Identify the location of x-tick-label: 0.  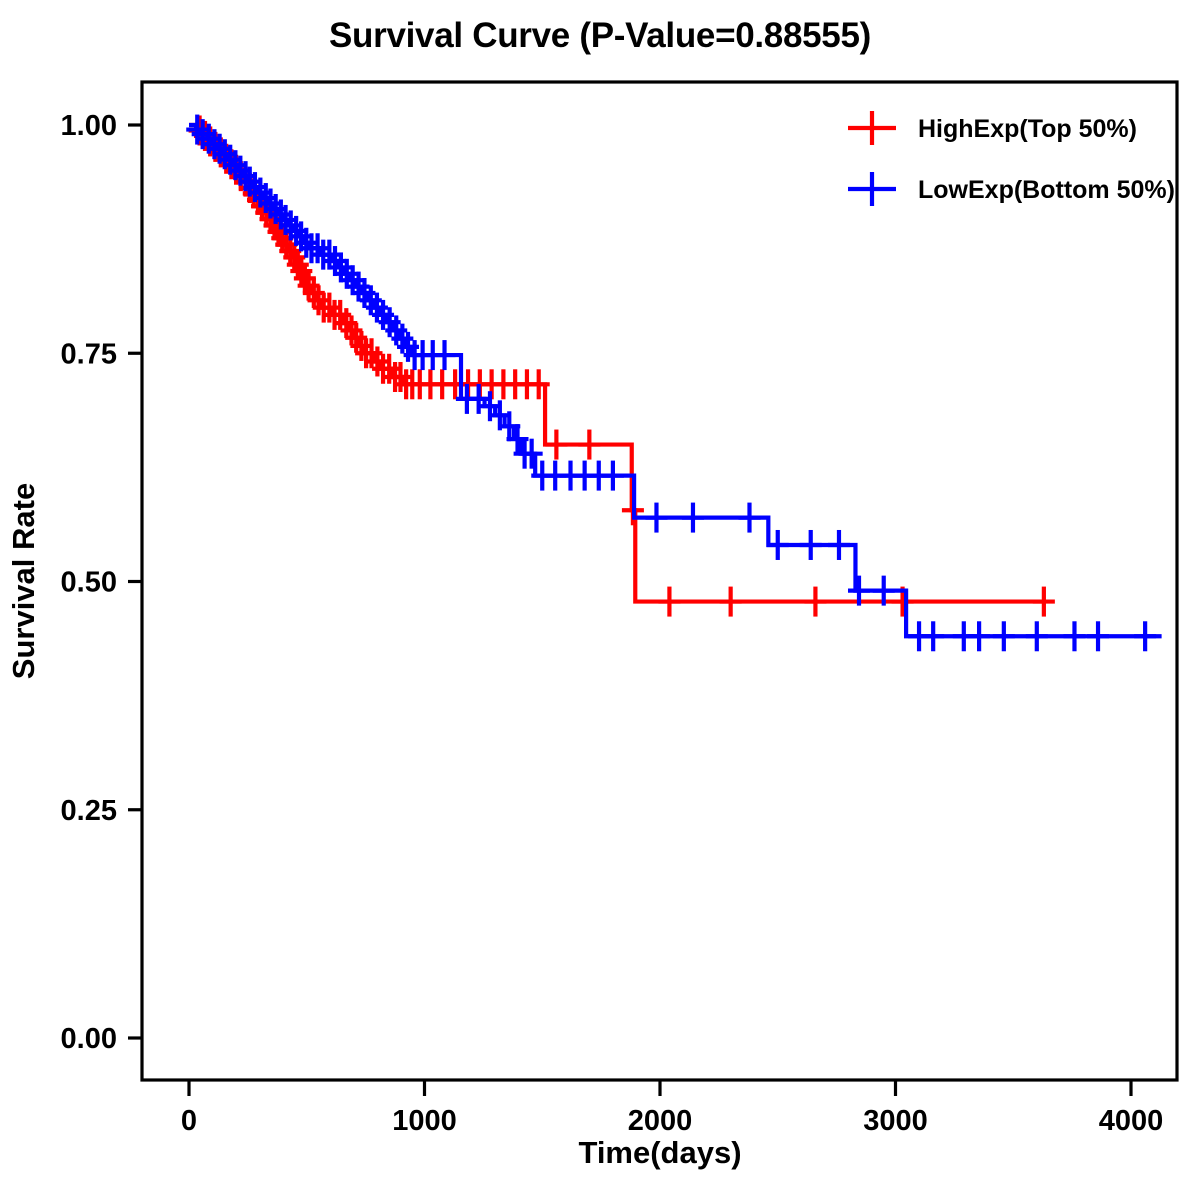
(189, 1121).